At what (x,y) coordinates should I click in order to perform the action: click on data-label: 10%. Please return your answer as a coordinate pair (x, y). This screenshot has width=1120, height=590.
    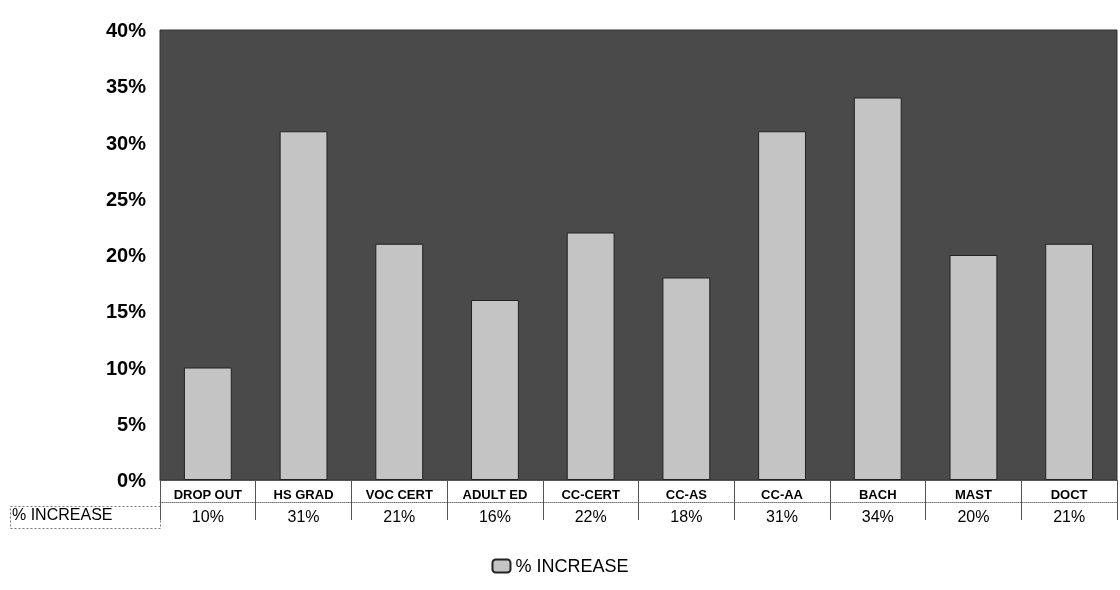
    Looking at the image, I should click on (207, 516).